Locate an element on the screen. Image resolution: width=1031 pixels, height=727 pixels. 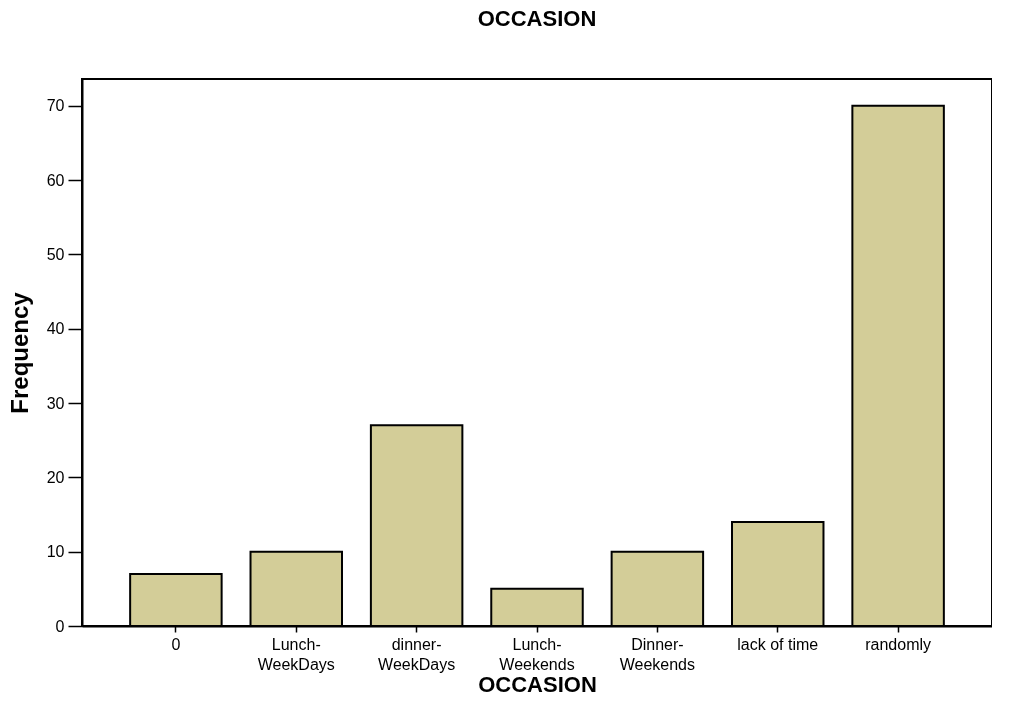
x-tick-label: randomly is located at coordinates (898, 644).